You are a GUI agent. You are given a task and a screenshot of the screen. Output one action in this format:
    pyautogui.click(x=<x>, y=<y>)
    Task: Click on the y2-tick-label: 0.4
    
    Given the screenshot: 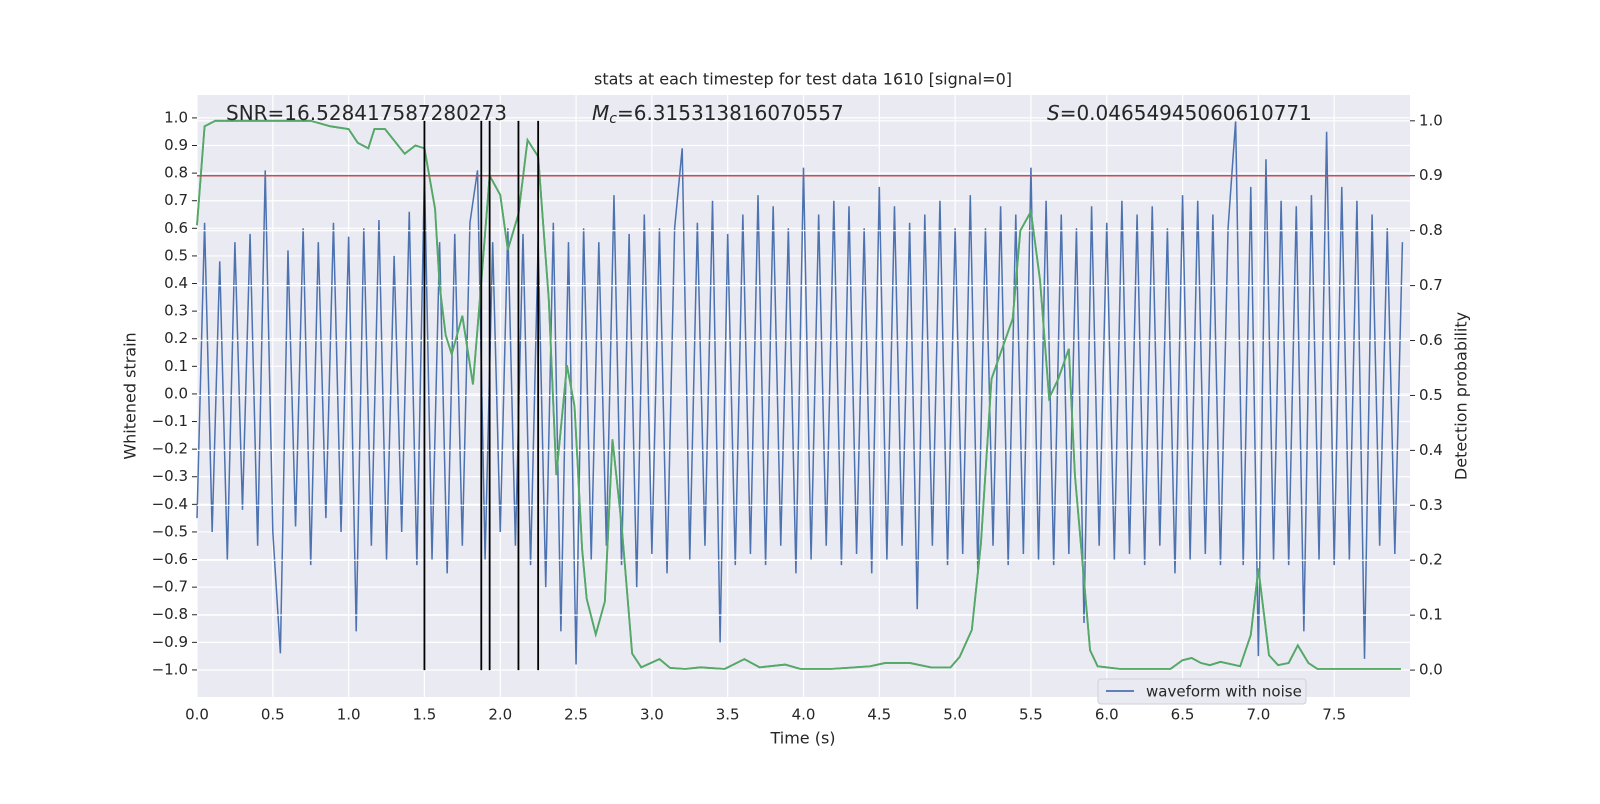 What is the action you would take?
    pyautogui.click(x=1431, y=450)
    